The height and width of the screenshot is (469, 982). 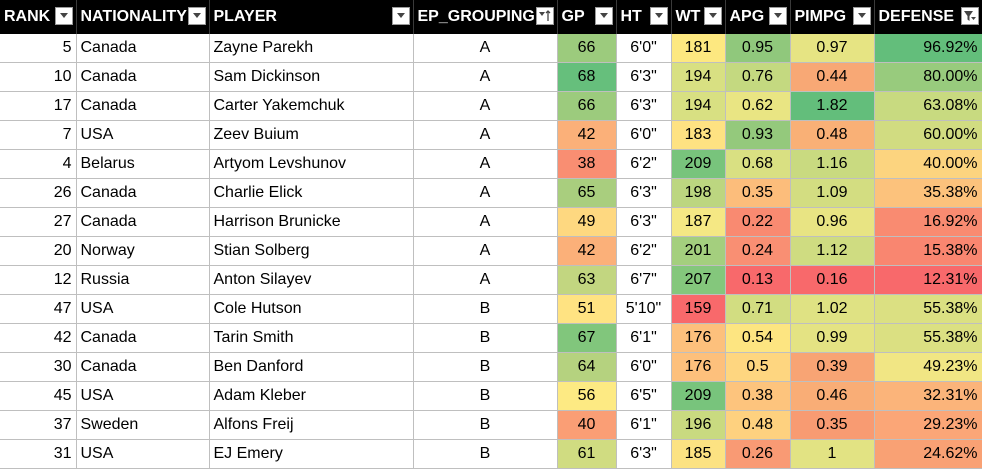 What do you see at coordinates (644, 193) in the screenshot?
I see `cell-ht: 6'3"` at bounding box center [644, 193].